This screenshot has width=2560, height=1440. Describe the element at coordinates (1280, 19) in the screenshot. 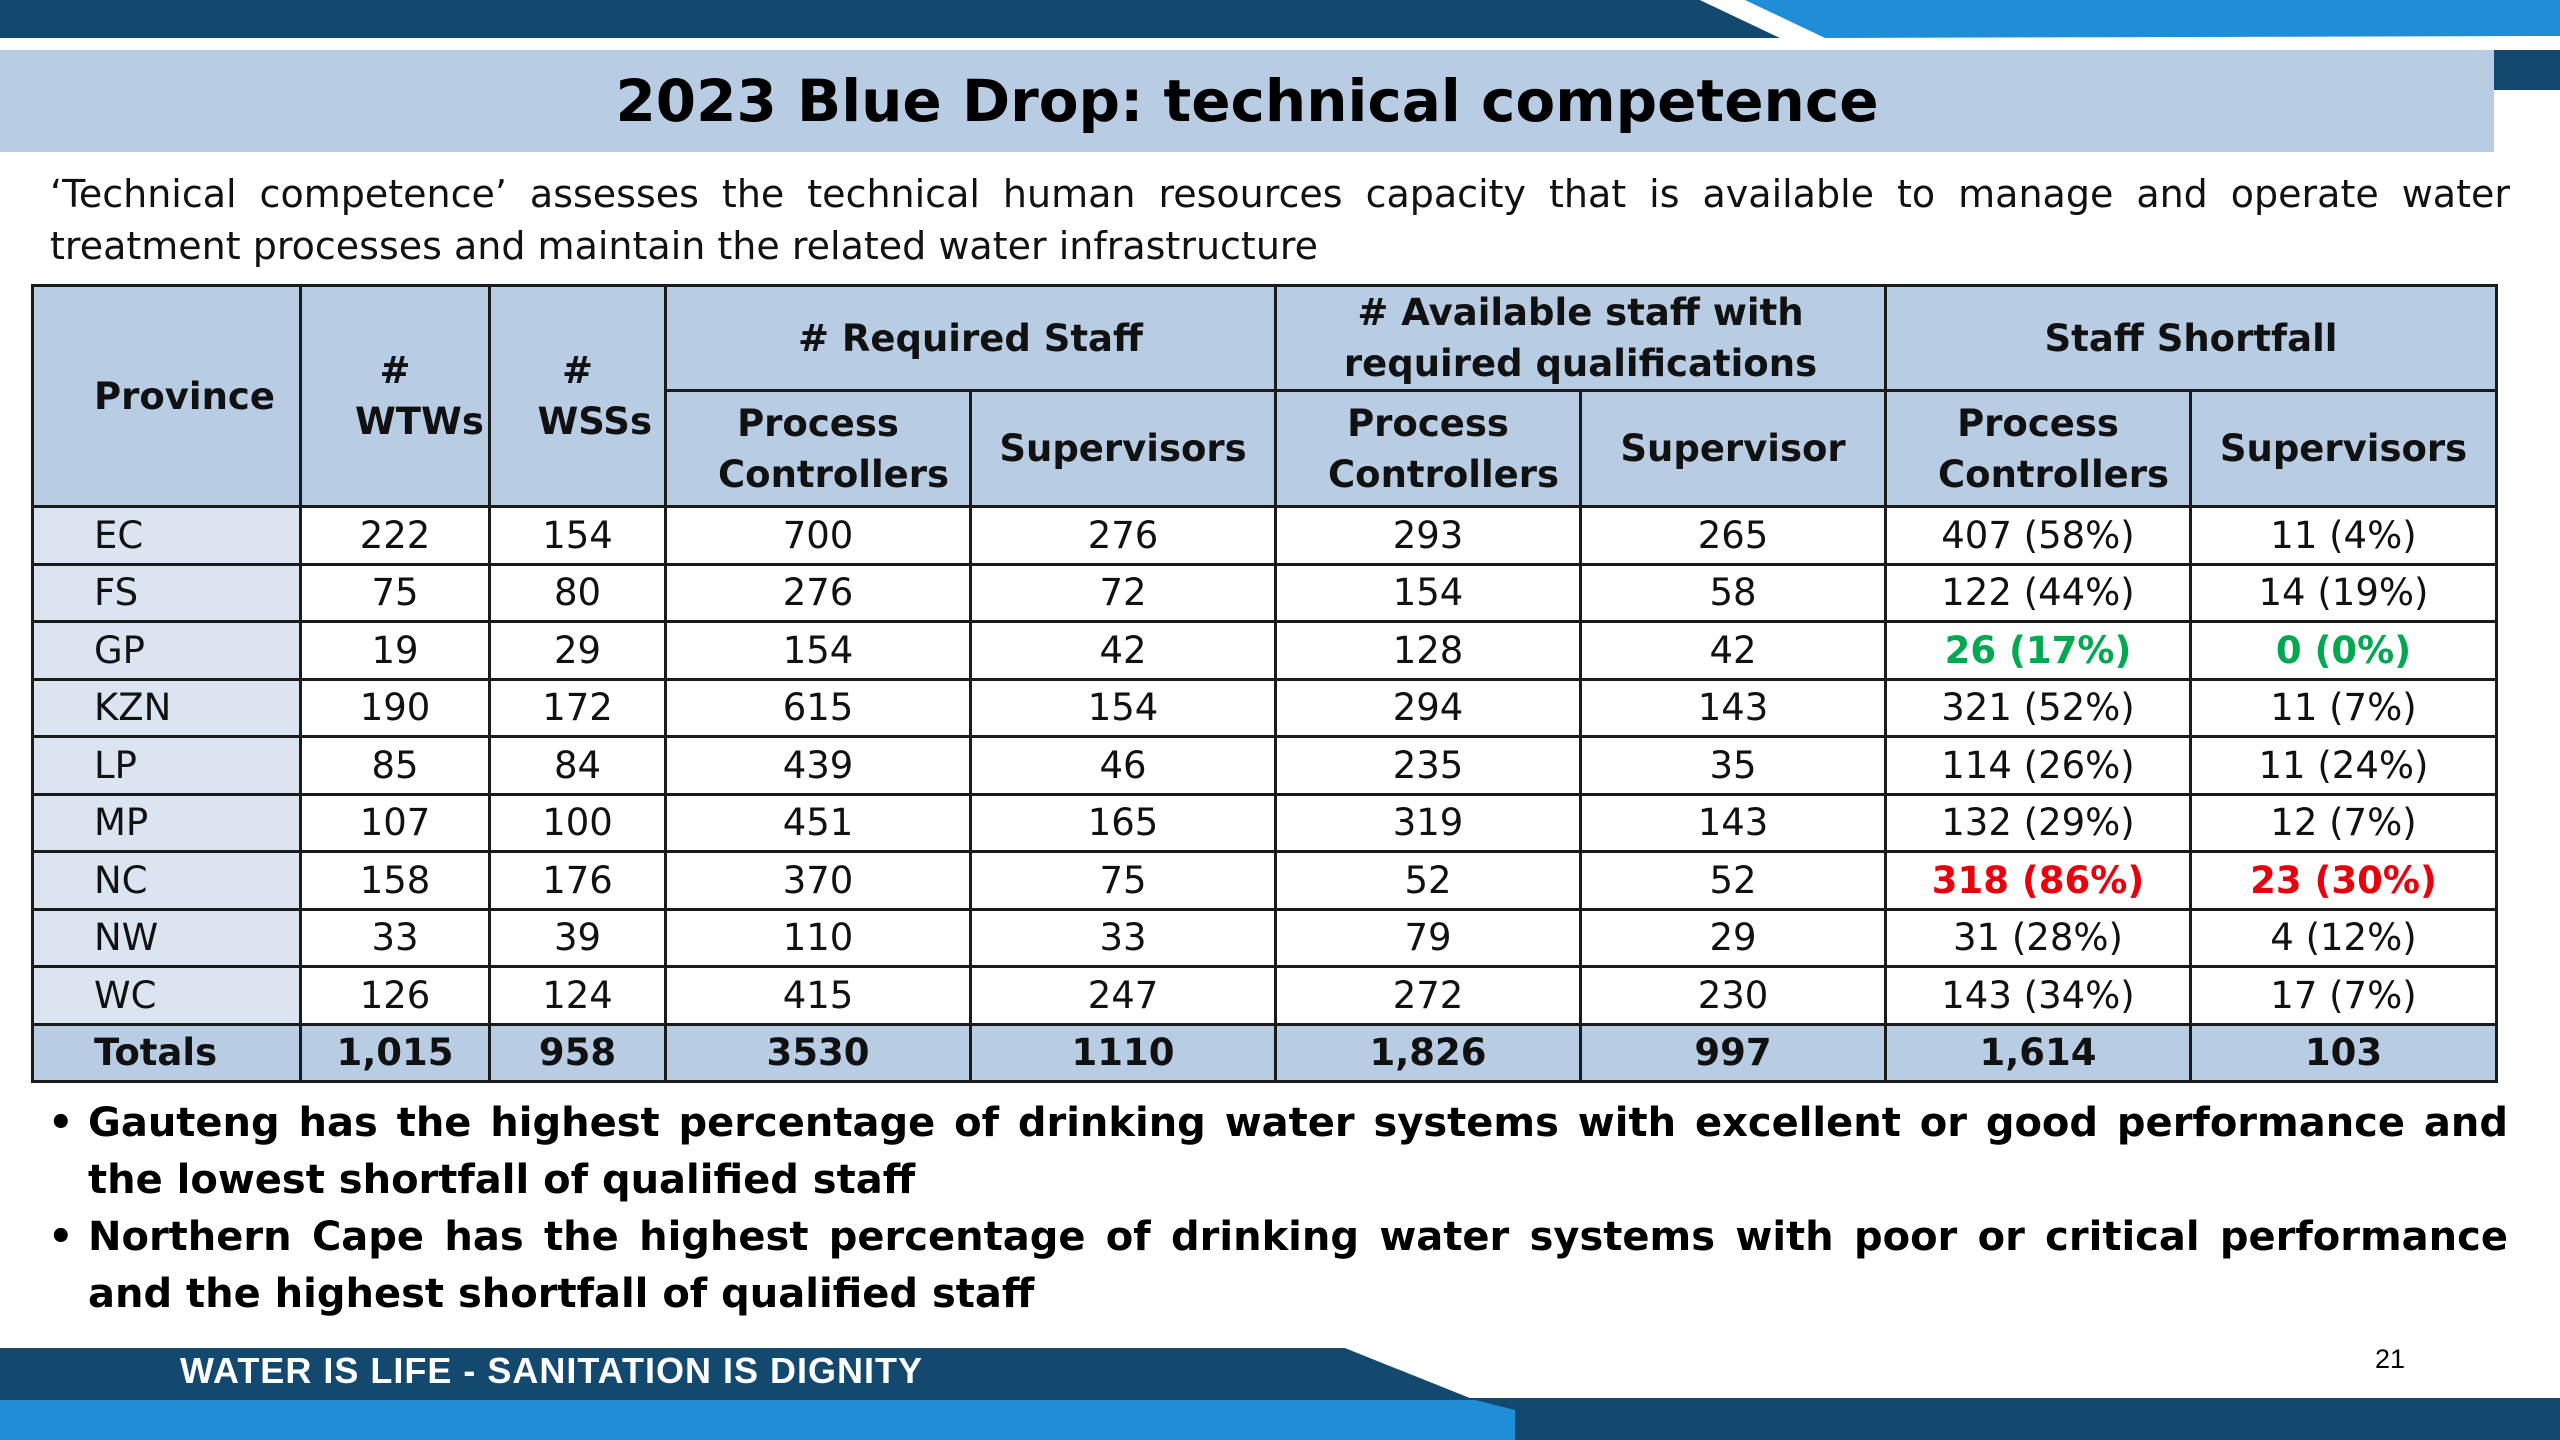

I see `top-banner-decoration` at that location.